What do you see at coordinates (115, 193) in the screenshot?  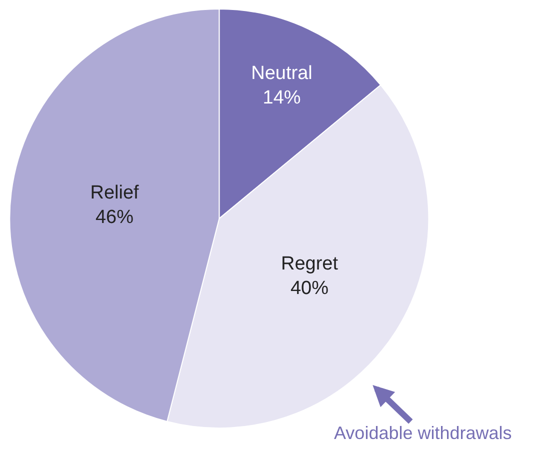 I see `slice-label: Relief` at bounding box center [115, 193].